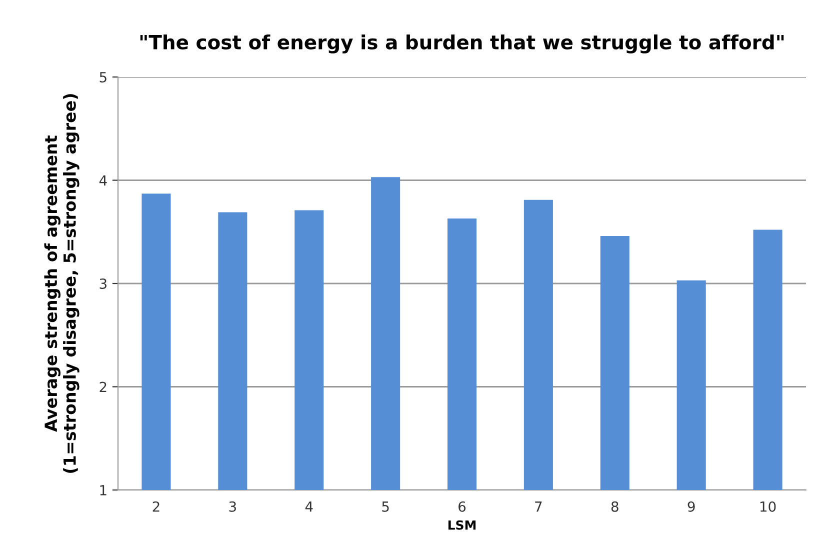 The width and height of the screenshot is (815, 546). Describe the element at coordinates (385, 507) in the screenshot. I see `x-tick-label: 5` at that location.